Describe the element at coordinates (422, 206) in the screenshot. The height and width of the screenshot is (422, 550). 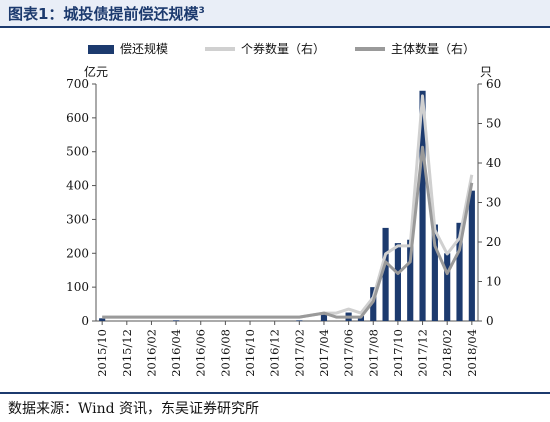
I see `bar-2017/12` at that location.